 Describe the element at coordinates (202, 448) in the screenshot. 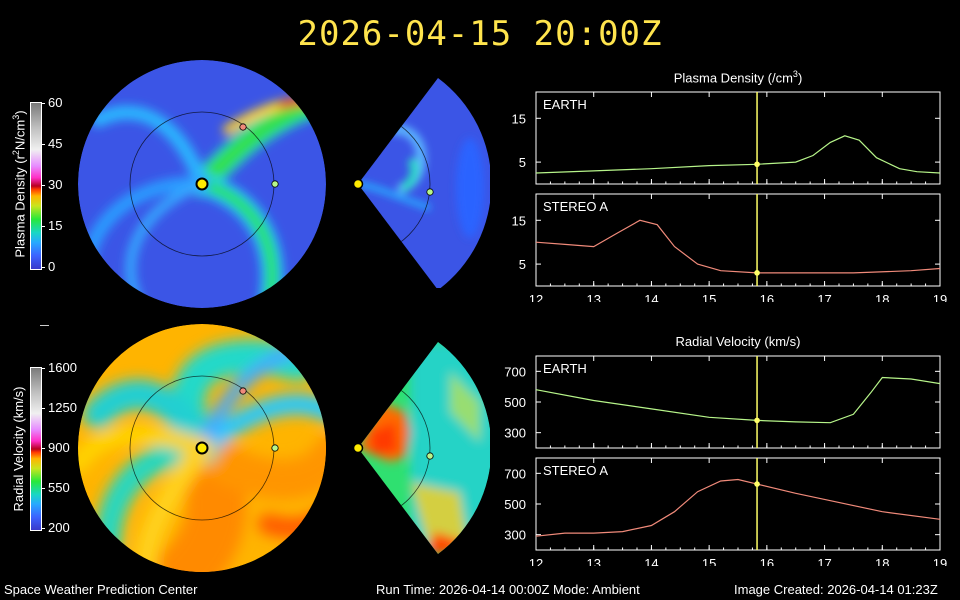

I see `velocity-ecliptic-map` at that location.